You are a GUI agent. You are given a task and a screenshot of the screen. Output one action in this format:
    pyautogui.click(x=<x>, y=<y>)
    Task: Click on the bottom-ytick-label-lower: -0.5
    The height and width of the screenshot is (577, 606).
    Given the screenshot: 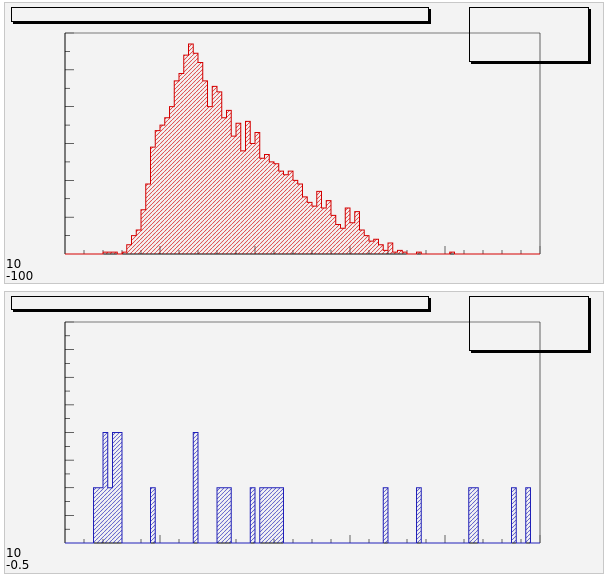 What is the action you would take?
    pyautogui.click(x=18, y=565)
    